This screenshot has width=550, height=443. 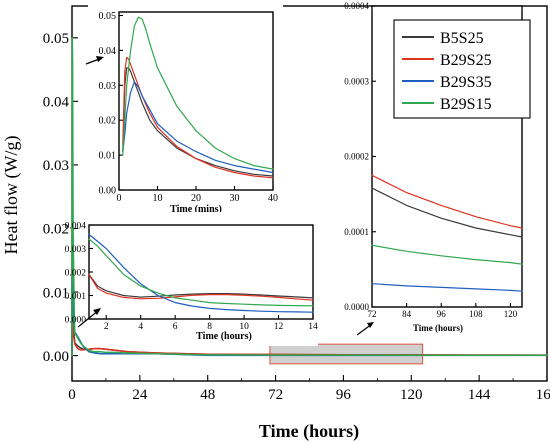 I want to click on inset-hours-x-tick-label: 6, so click(x=175, y=327).